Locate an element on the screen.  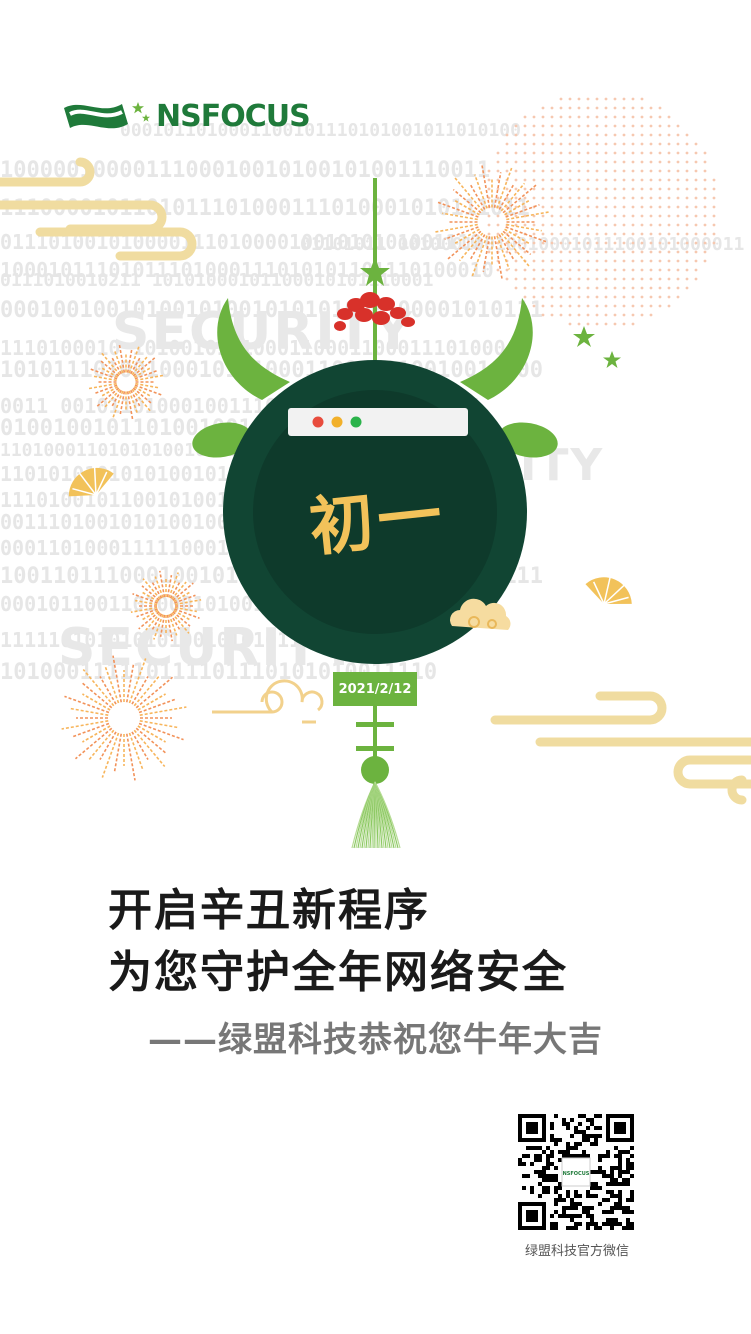
flag-logo-icon is located at coordinates (107, 115).